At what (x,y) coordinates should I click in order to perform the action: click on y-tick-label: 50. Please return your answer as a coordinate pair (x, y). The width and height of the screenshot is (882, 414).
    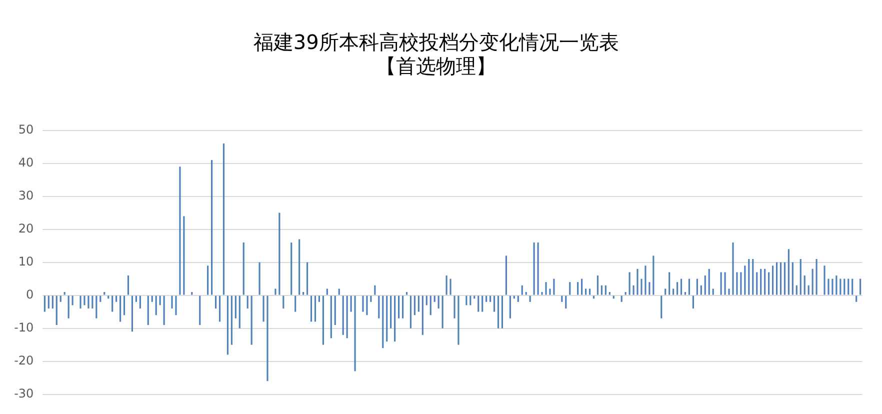
    Looking at the image, I should click on (26, 129).